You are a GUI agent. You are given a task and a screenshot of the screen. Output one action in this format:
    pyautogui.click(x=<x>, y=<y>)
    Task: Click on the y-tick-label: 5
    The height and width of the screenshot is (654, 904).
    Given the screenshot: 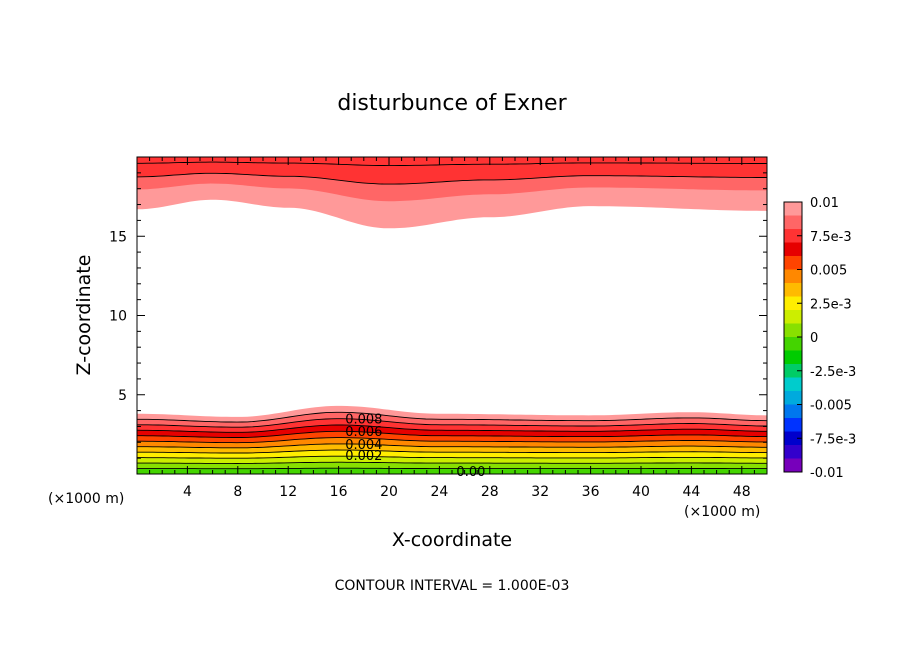 What is the action you would take?
    pyautogui.click(x=122, y=396)
    